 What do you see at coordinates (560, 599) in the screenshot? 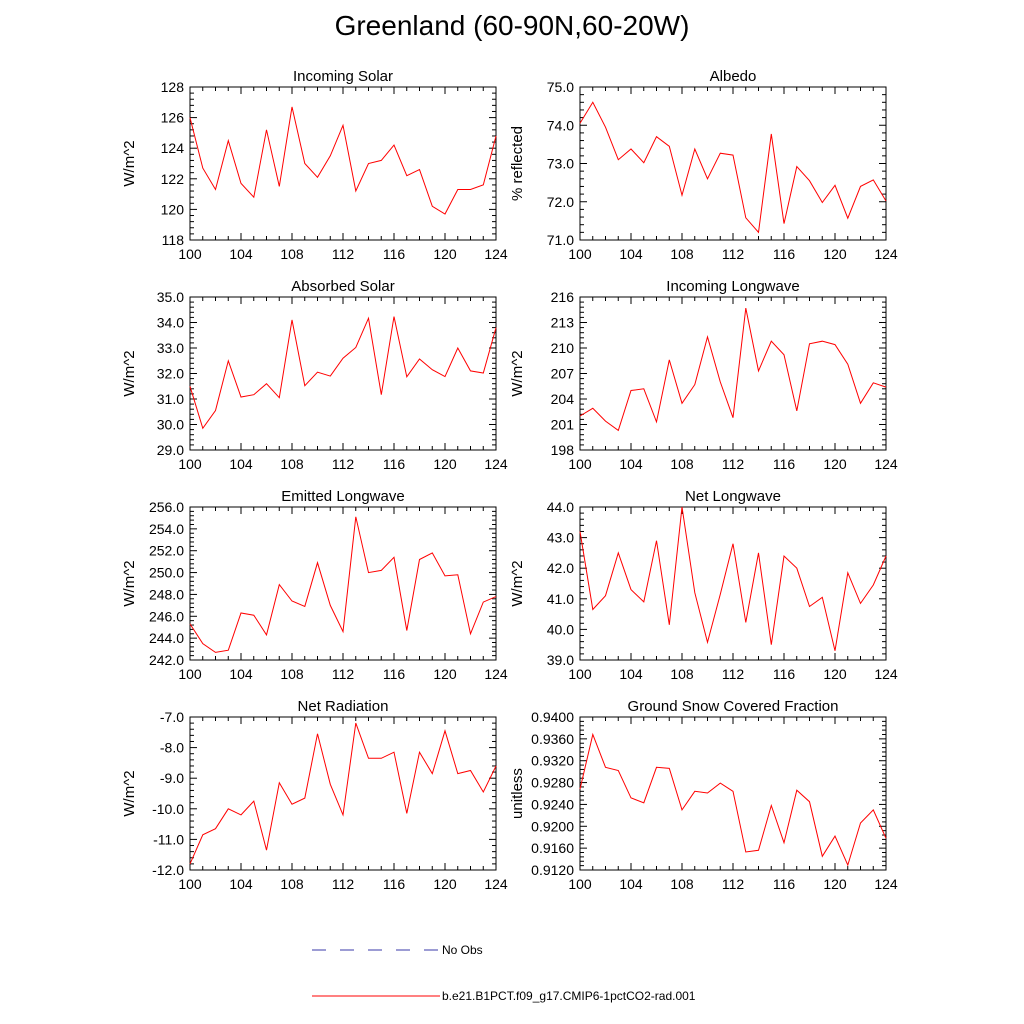
I see `y-tick-label: 41.0` at bounding box center [560, 599].